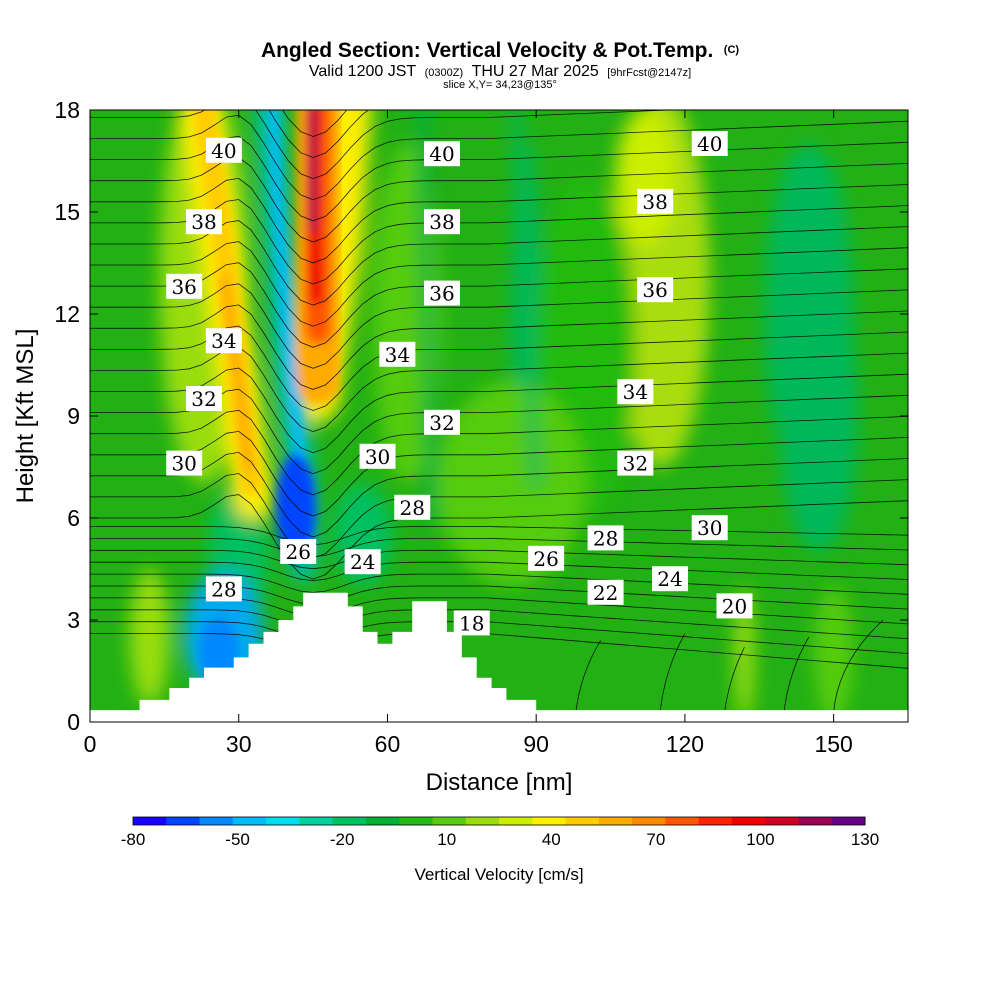 This screenshot has width=1000, height=1000. I want to click on contour-label: 20, so click(734, 606).